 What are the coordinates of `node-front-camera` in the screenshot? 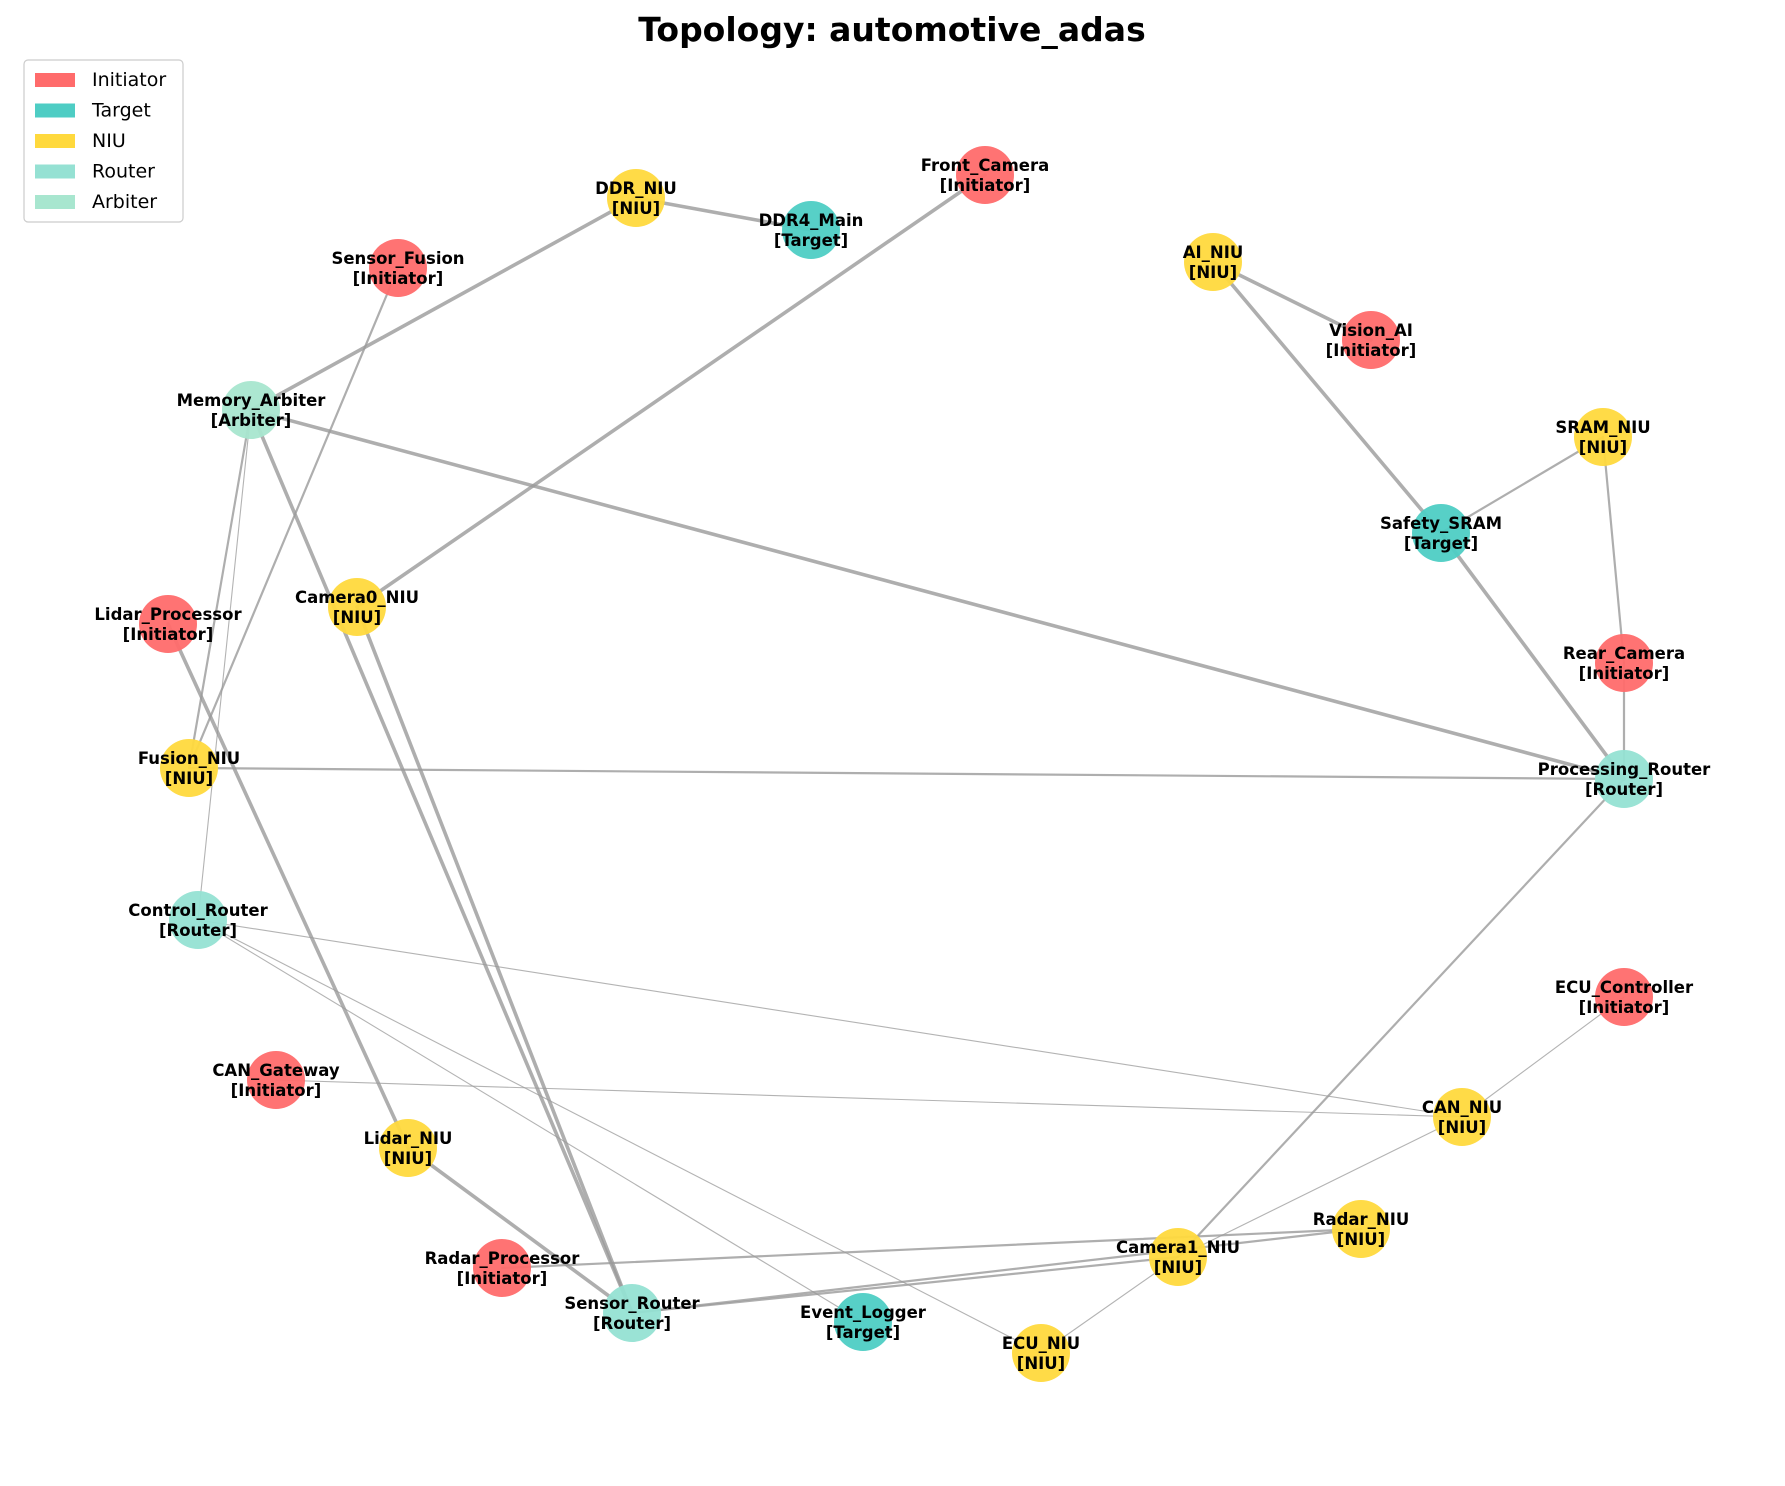 It's located at (985, 175).